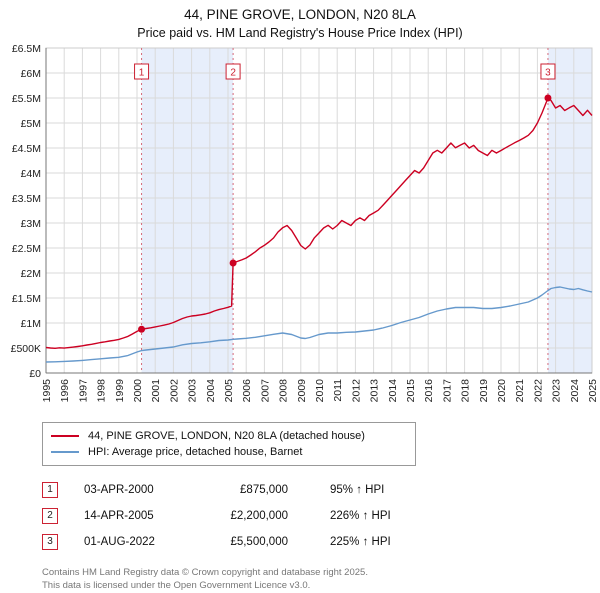  I want to click on svg-text: £2.5M, so click(26, 249).